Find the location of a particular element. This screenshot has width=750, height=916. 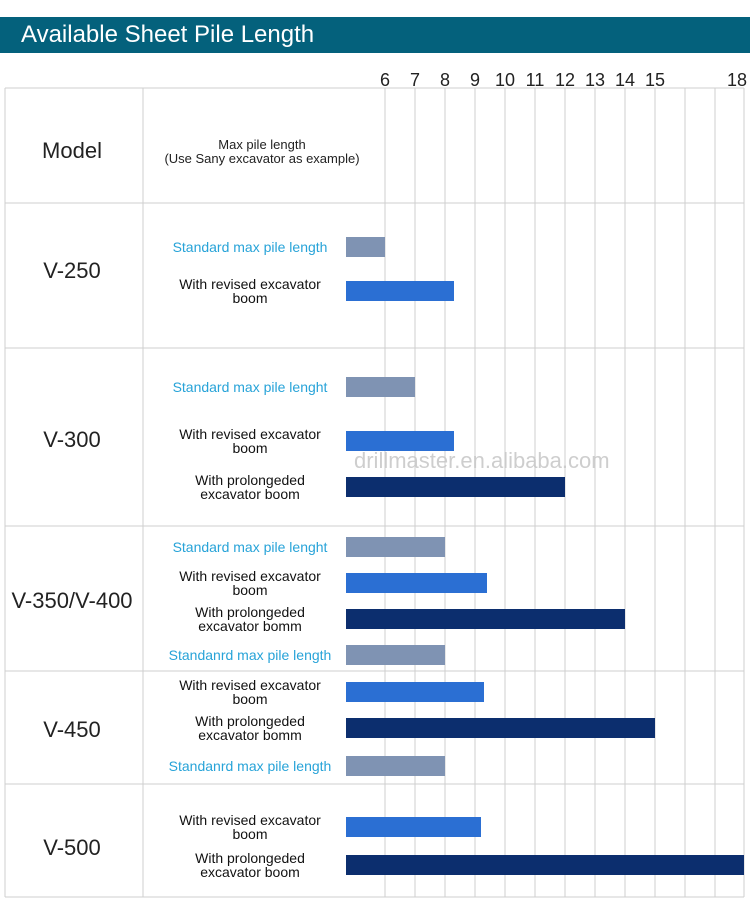

watermark: drillmaster.en.alibaba.com is located at coordinates (482, 460).